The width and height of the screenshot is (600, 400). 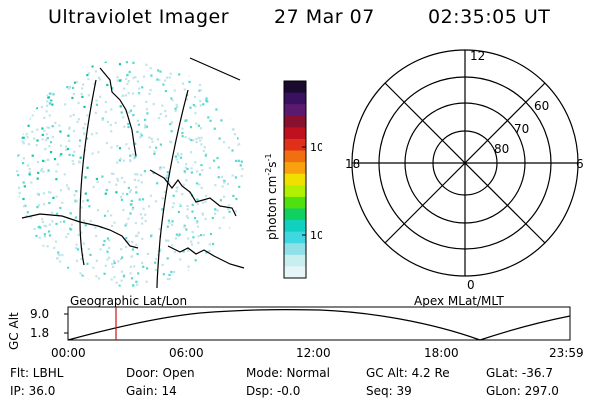 What do you see at coordinates (501, 149) in the screenshot?
I see `mlat-label-80: 80` at bounding box center [501, 149].